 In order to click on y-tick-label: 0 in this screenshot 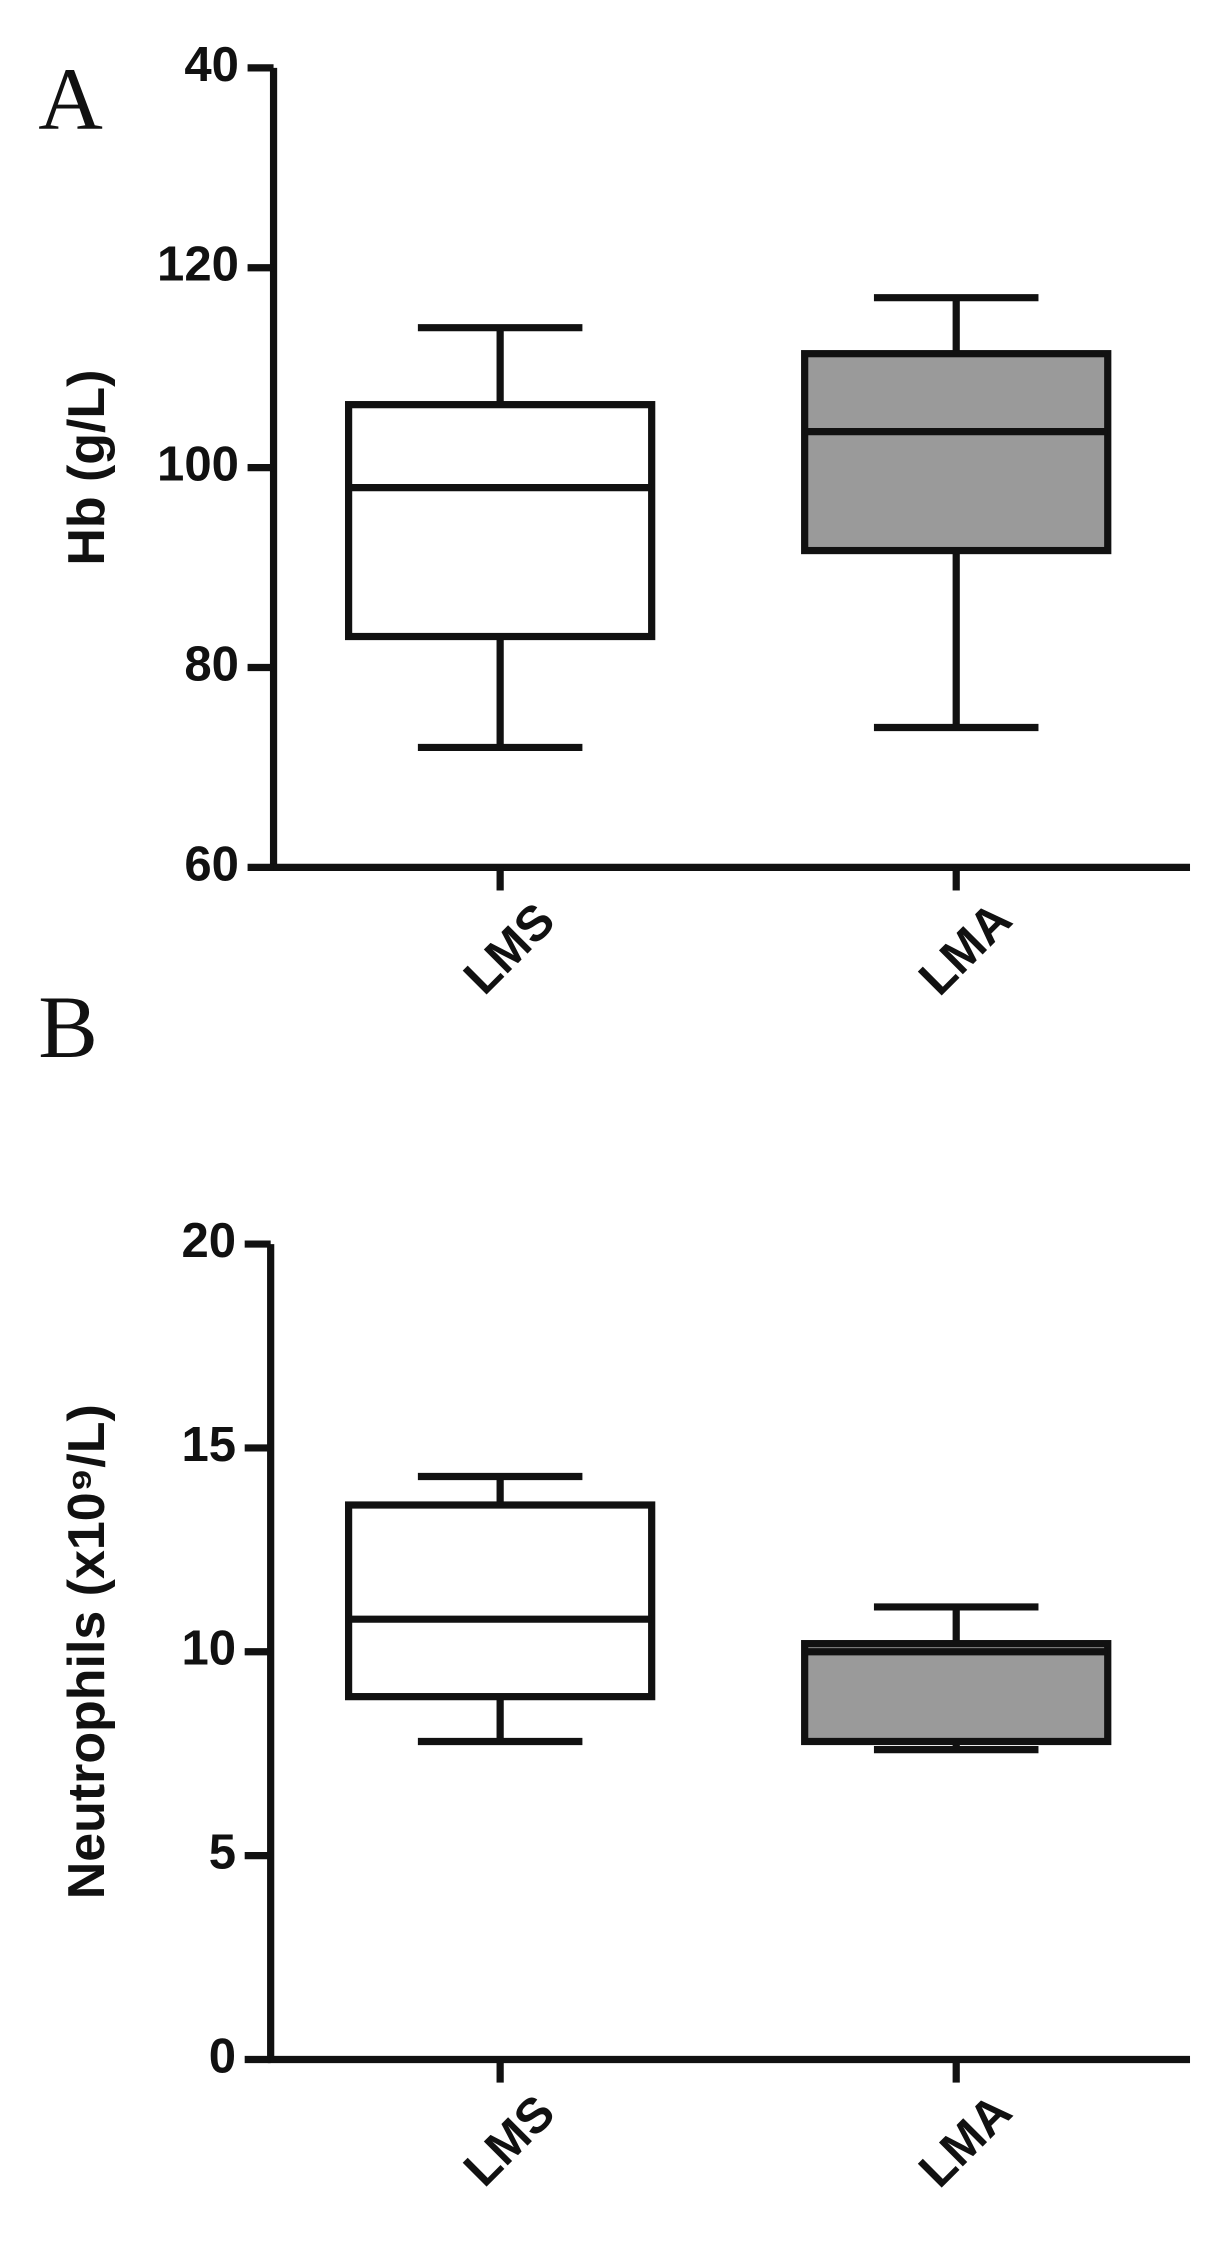, I will do `click(222, 2056)`.